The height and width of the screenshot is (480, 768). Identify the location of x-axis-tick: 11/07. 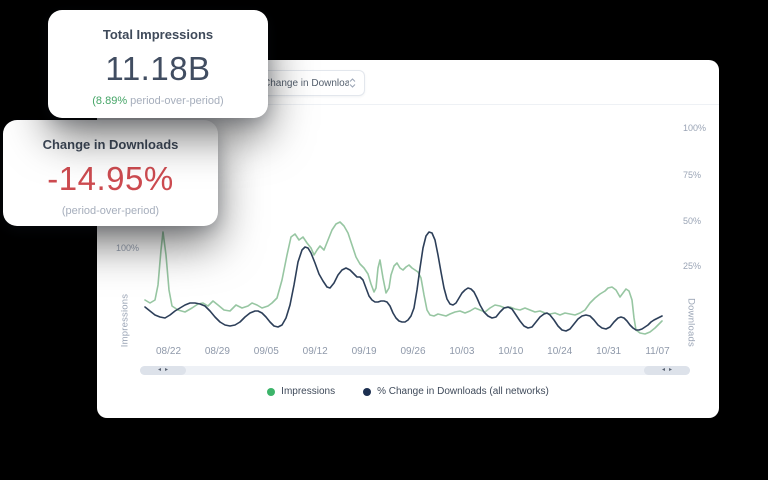
(657, 351).